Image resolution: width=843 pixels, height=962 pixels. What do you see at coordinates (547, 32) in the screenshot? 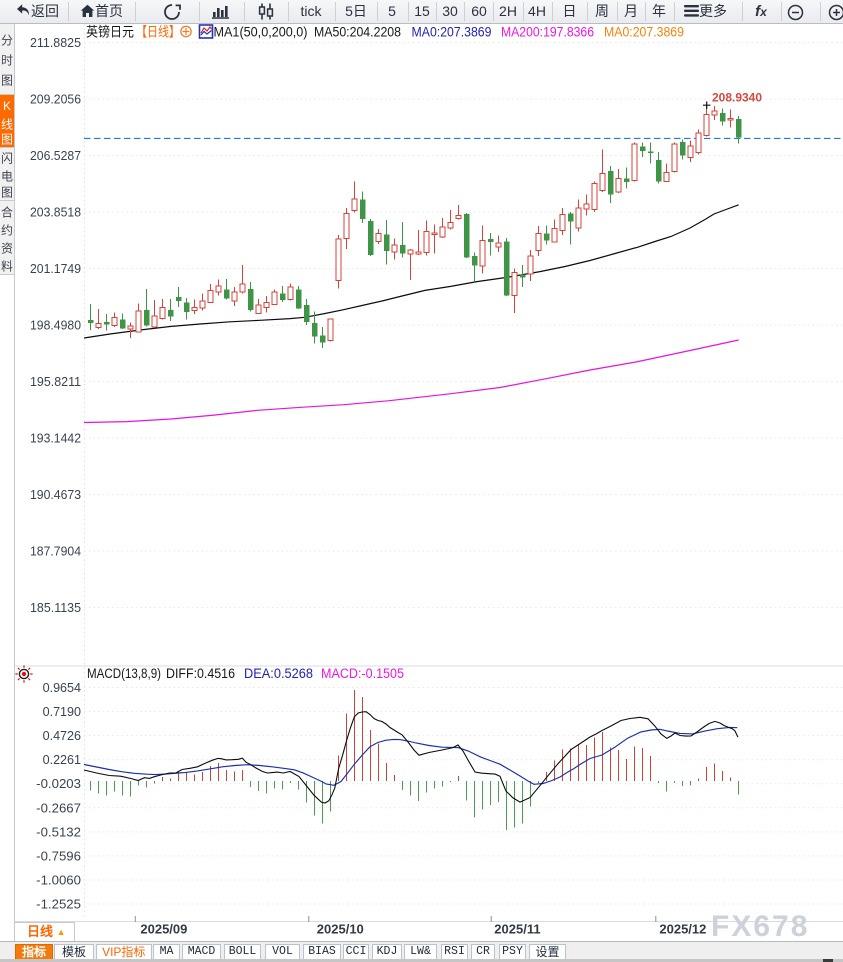
I see `svg-text: MA200:197.8366` at bounding box center [547, 32].